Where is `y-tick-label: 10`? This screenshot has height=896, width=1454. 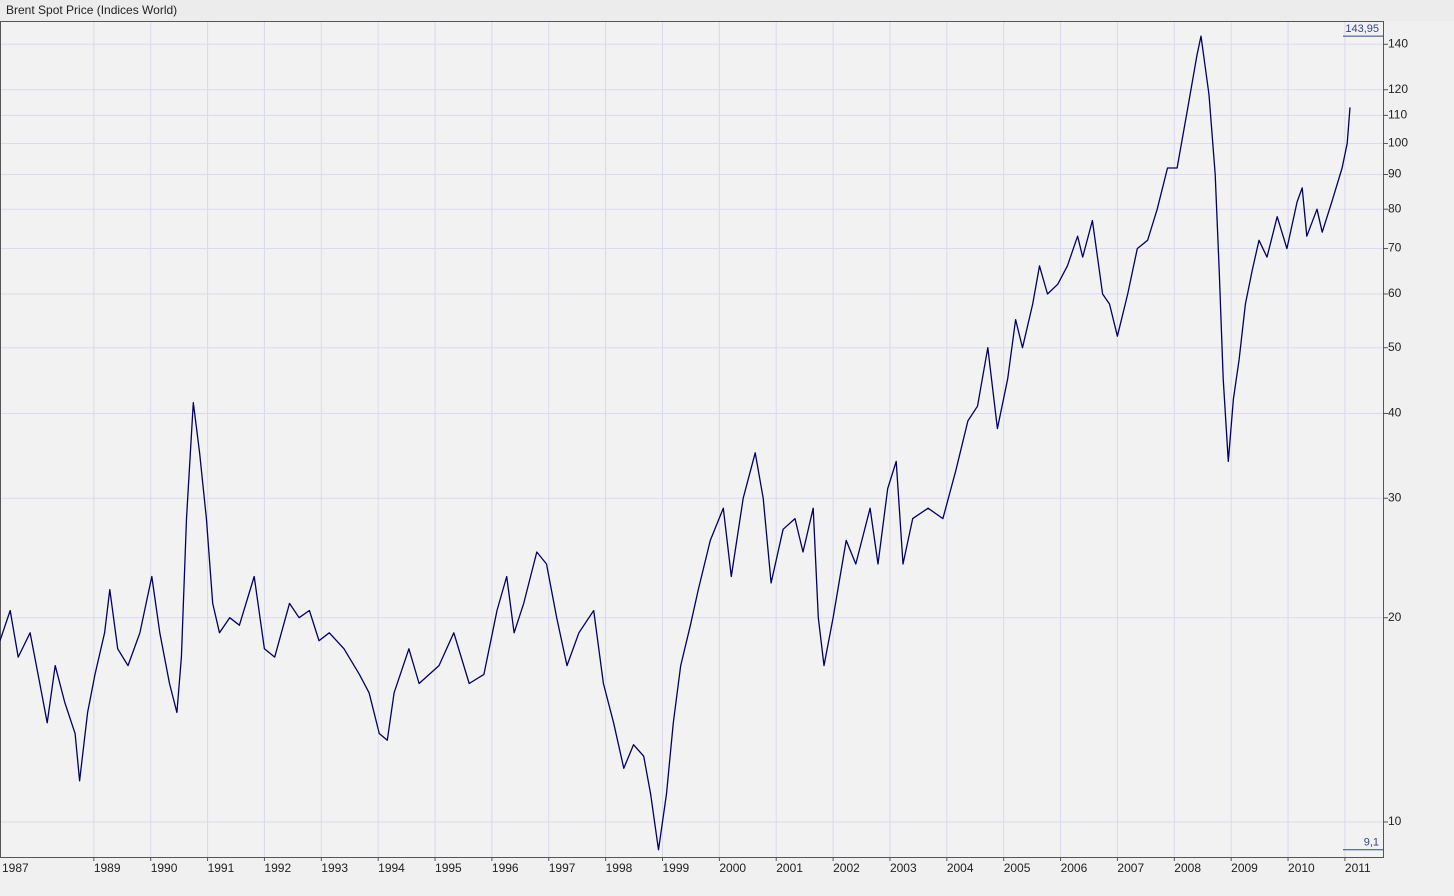 y-tick-label: 10 is located at coordinates (1395, 821).